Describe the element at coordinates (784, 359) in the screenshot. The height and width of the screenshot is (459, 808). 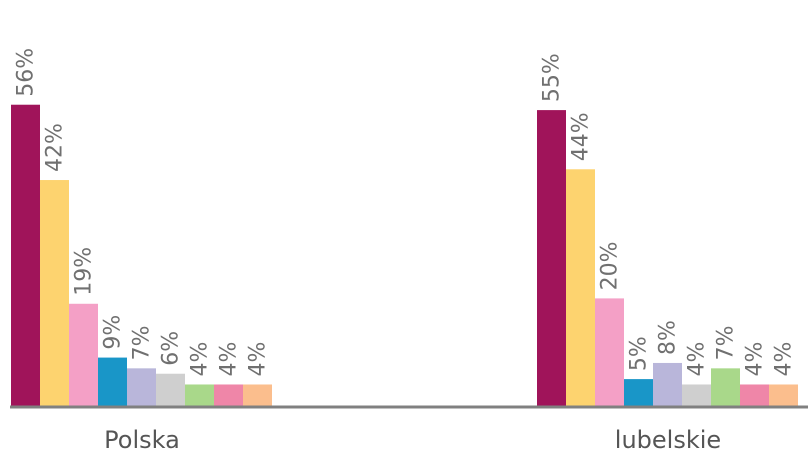
I see `value-label-lubelskie-9: 4%` at that location.